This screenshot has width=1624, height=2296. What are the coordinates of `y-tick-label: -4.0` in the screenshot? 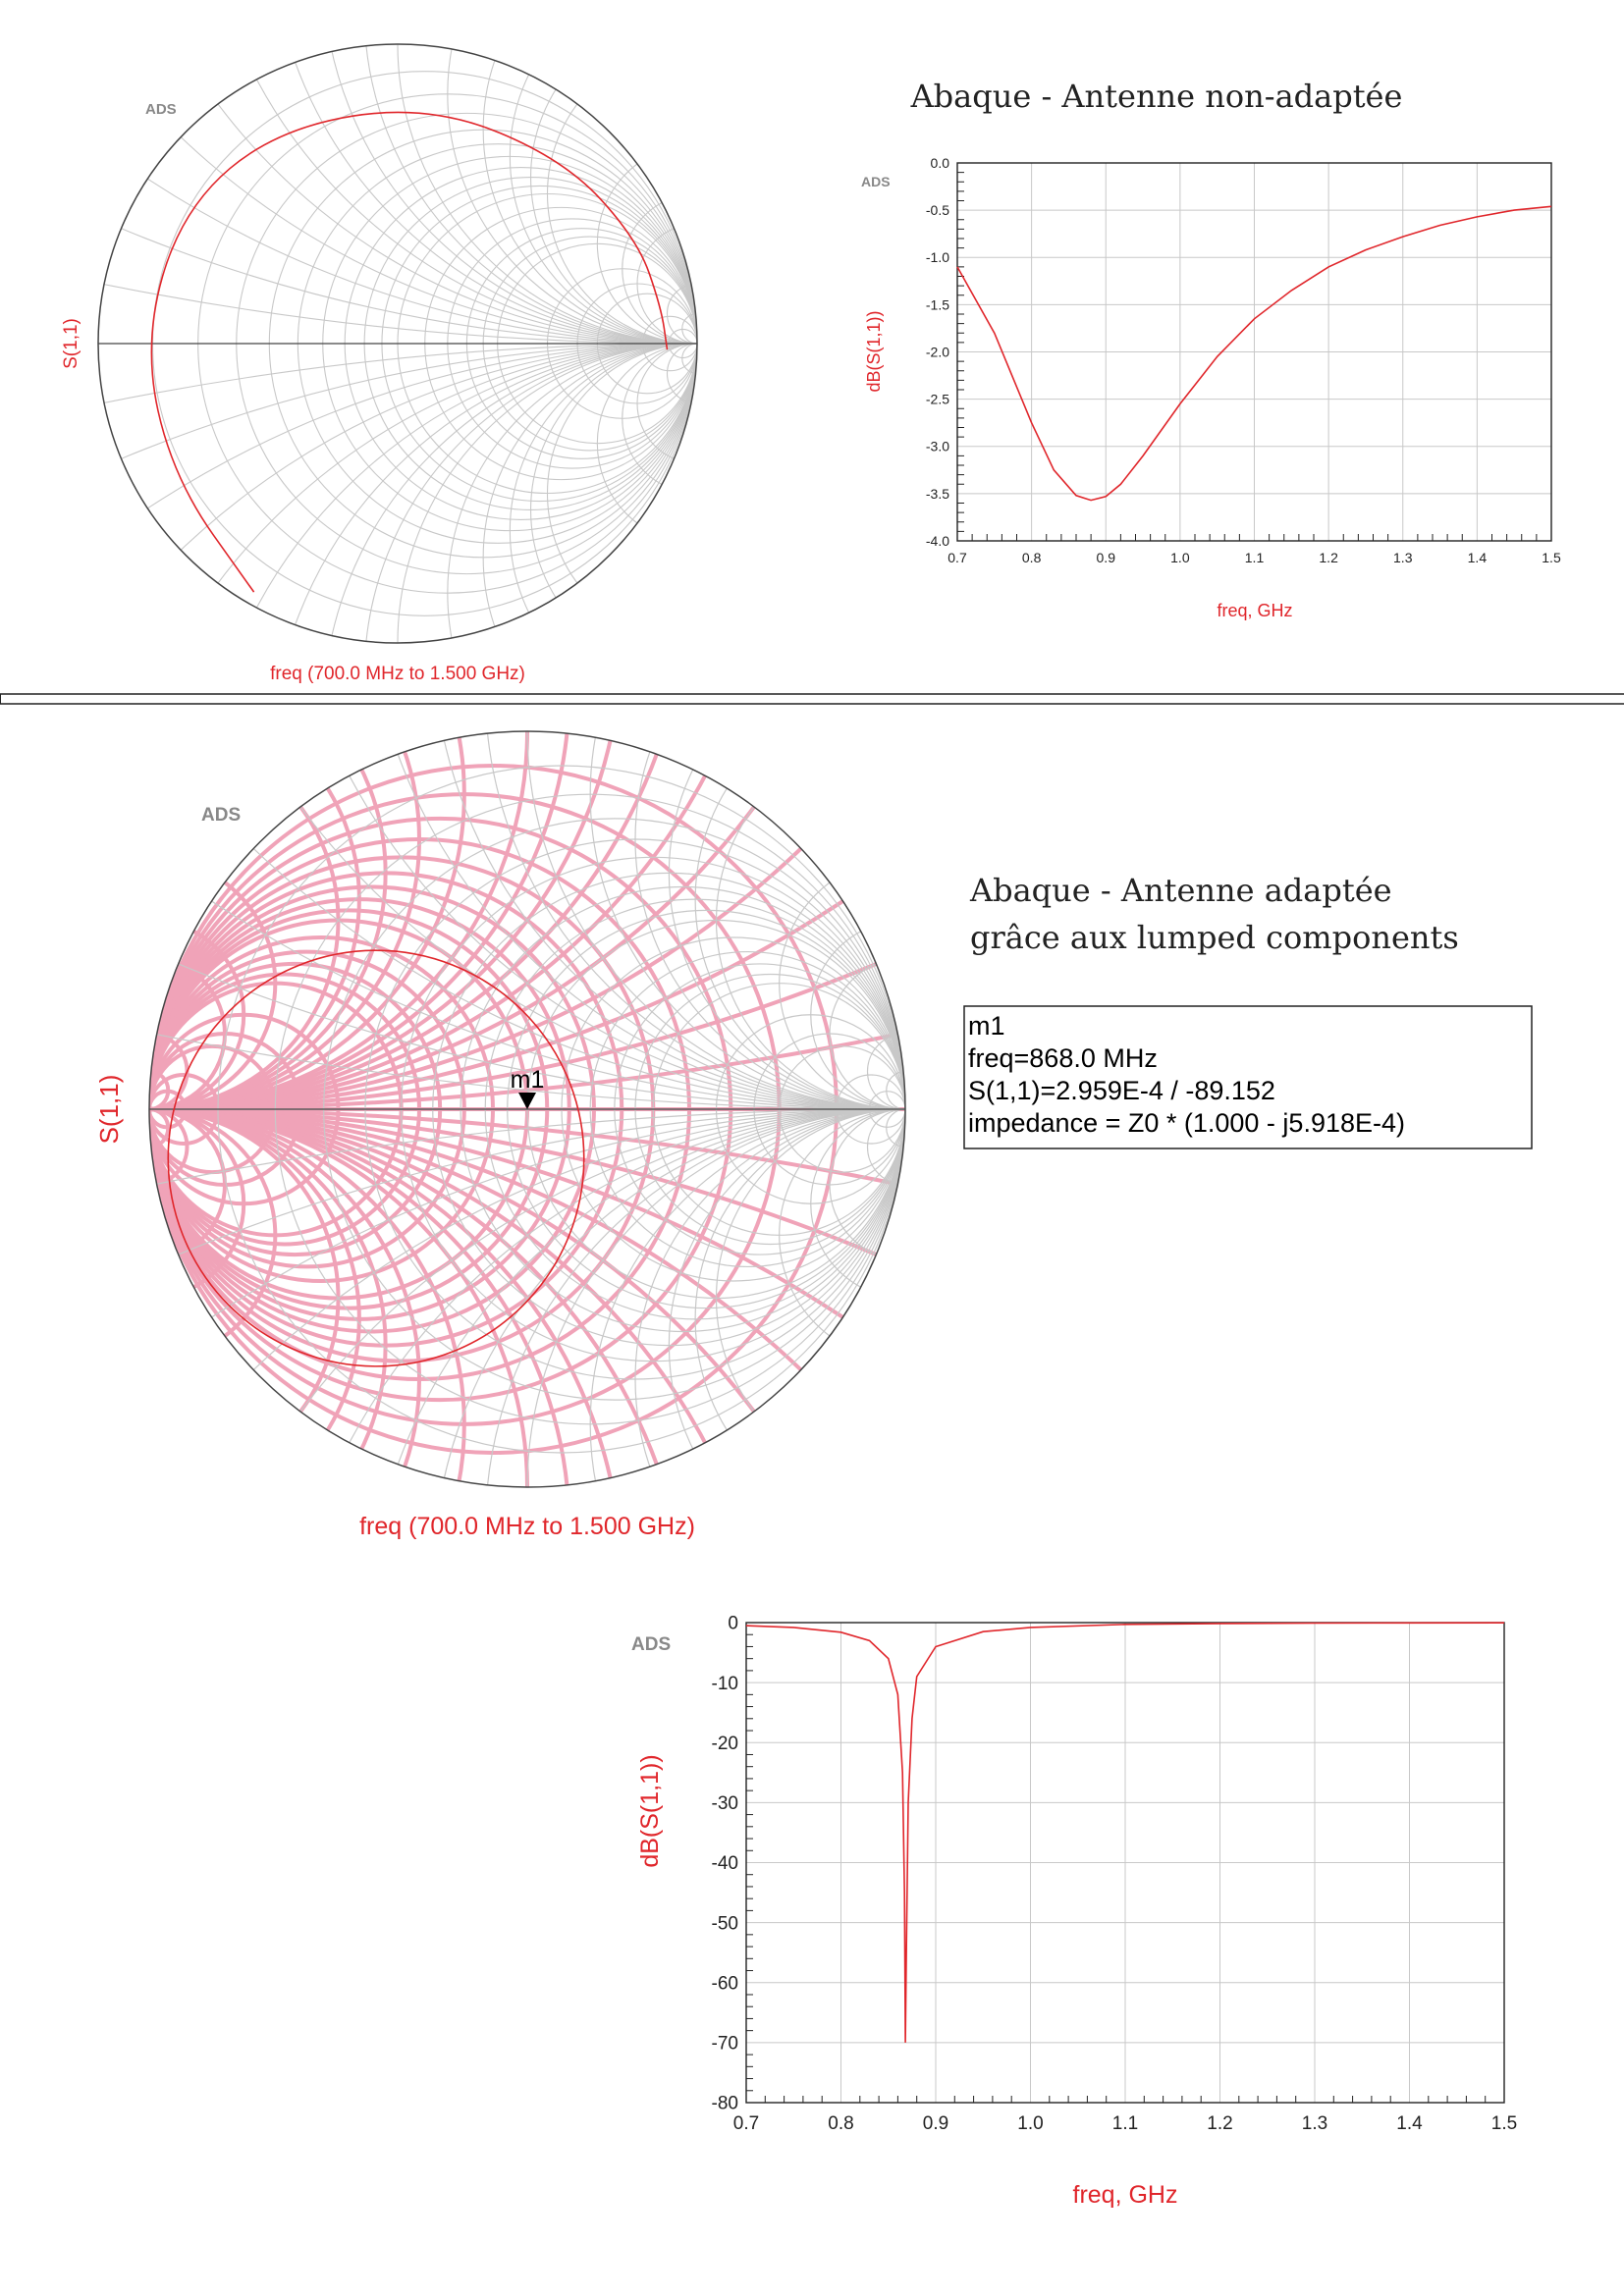 It's located at (937, 541).